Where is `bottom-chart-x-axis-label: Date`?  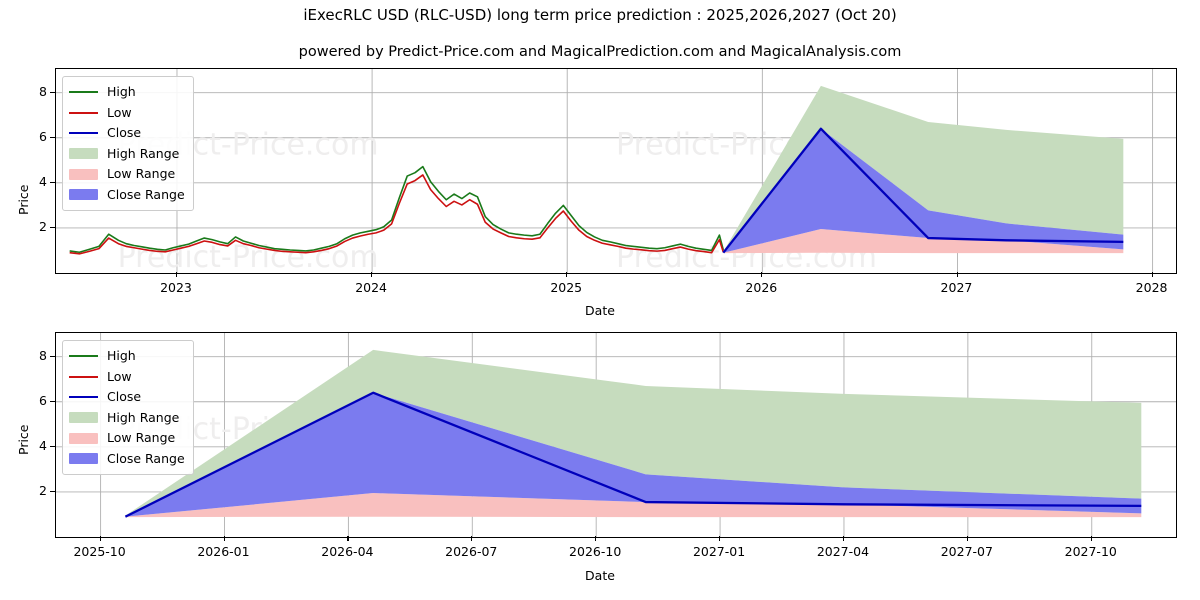
bottom-chart-x-axis-label: Date is located at coordinates (600, 575).